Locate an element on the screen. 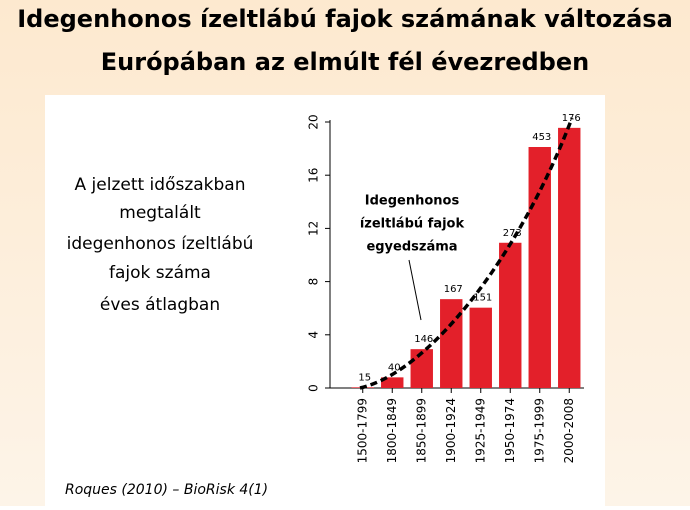  x-tick-label: 1850-1899 is located at coordinates (421, 430).